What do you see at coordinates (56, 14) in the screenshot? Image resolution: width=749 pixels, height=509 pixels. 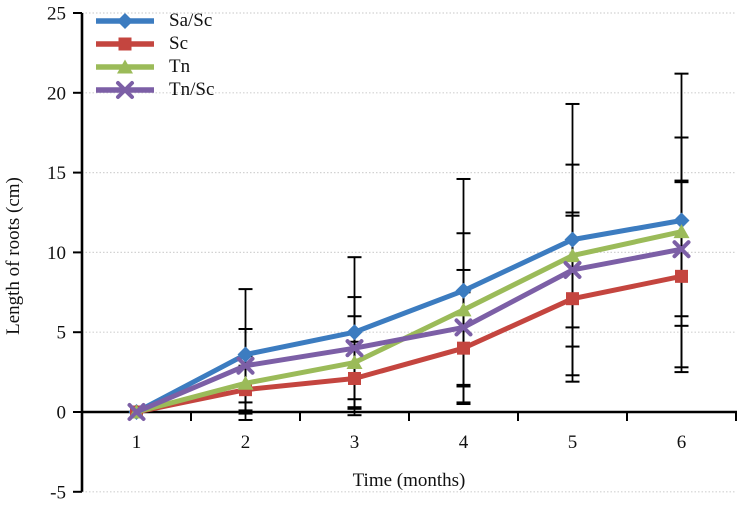 I see `y-tick-label: 25` at bounding box center [56, 14].